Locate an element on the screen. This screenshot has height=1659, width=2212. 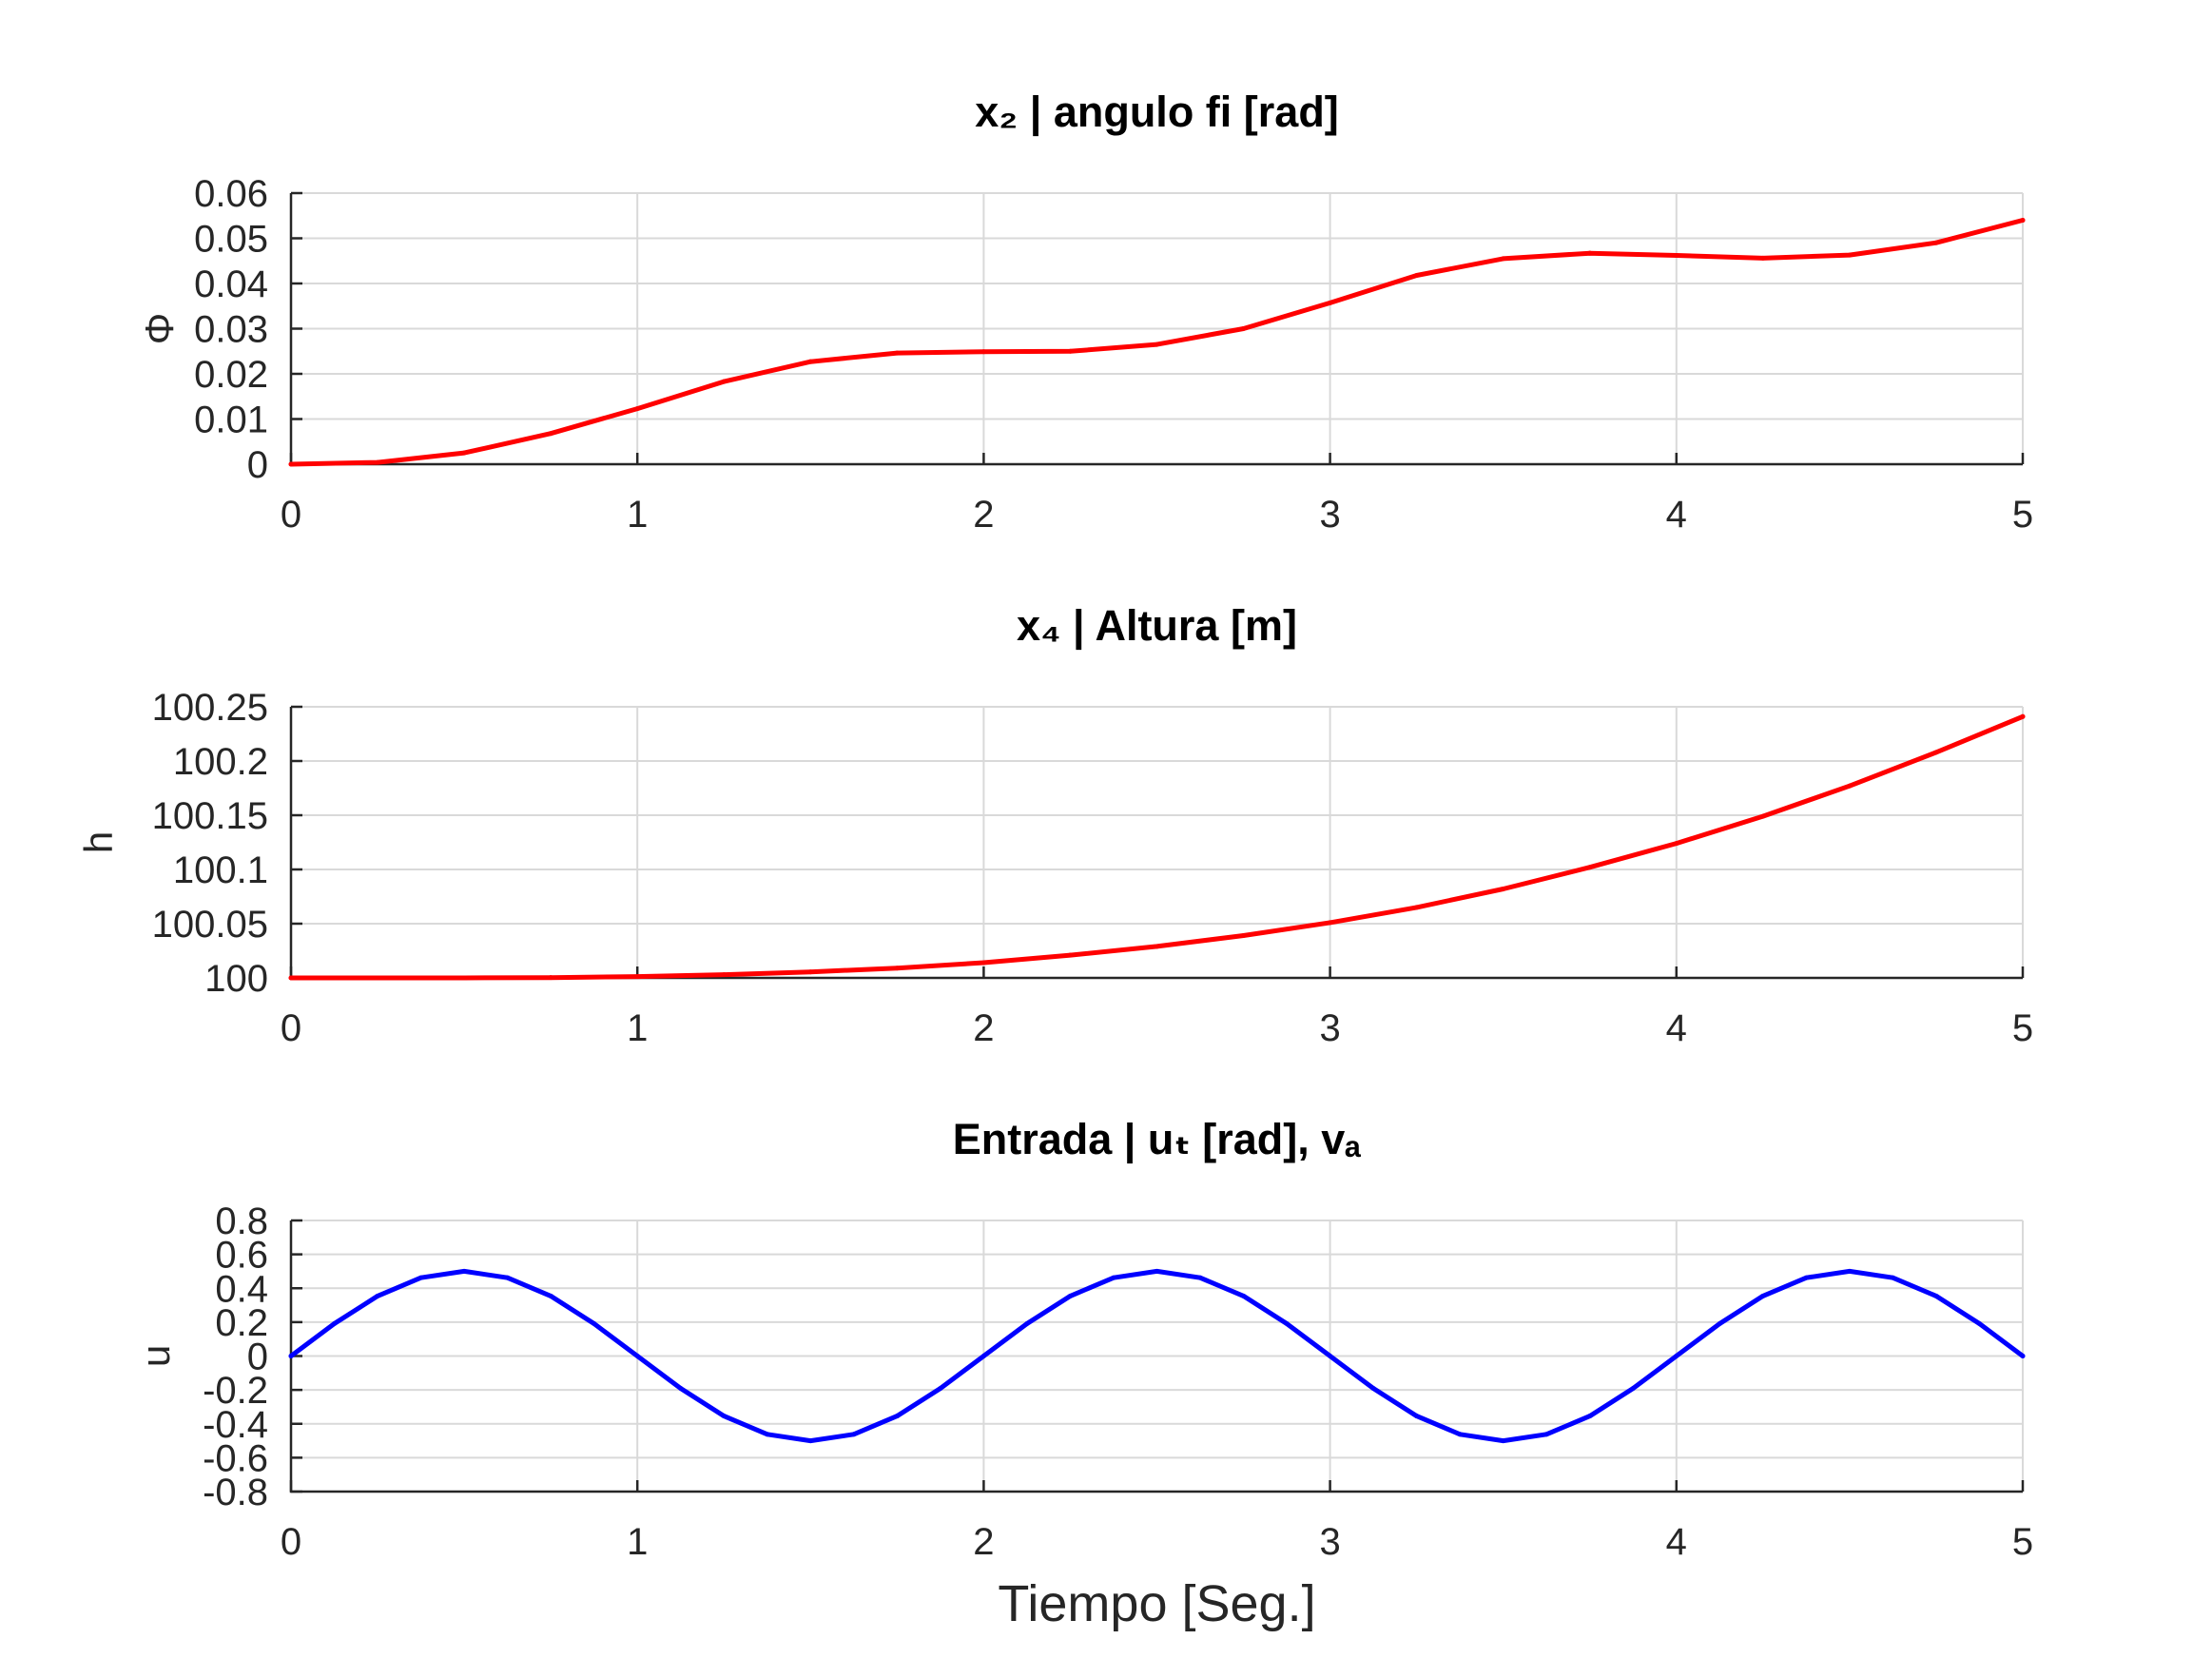
y-tick-label: -0.6 is located at coordinates (235, 1458).